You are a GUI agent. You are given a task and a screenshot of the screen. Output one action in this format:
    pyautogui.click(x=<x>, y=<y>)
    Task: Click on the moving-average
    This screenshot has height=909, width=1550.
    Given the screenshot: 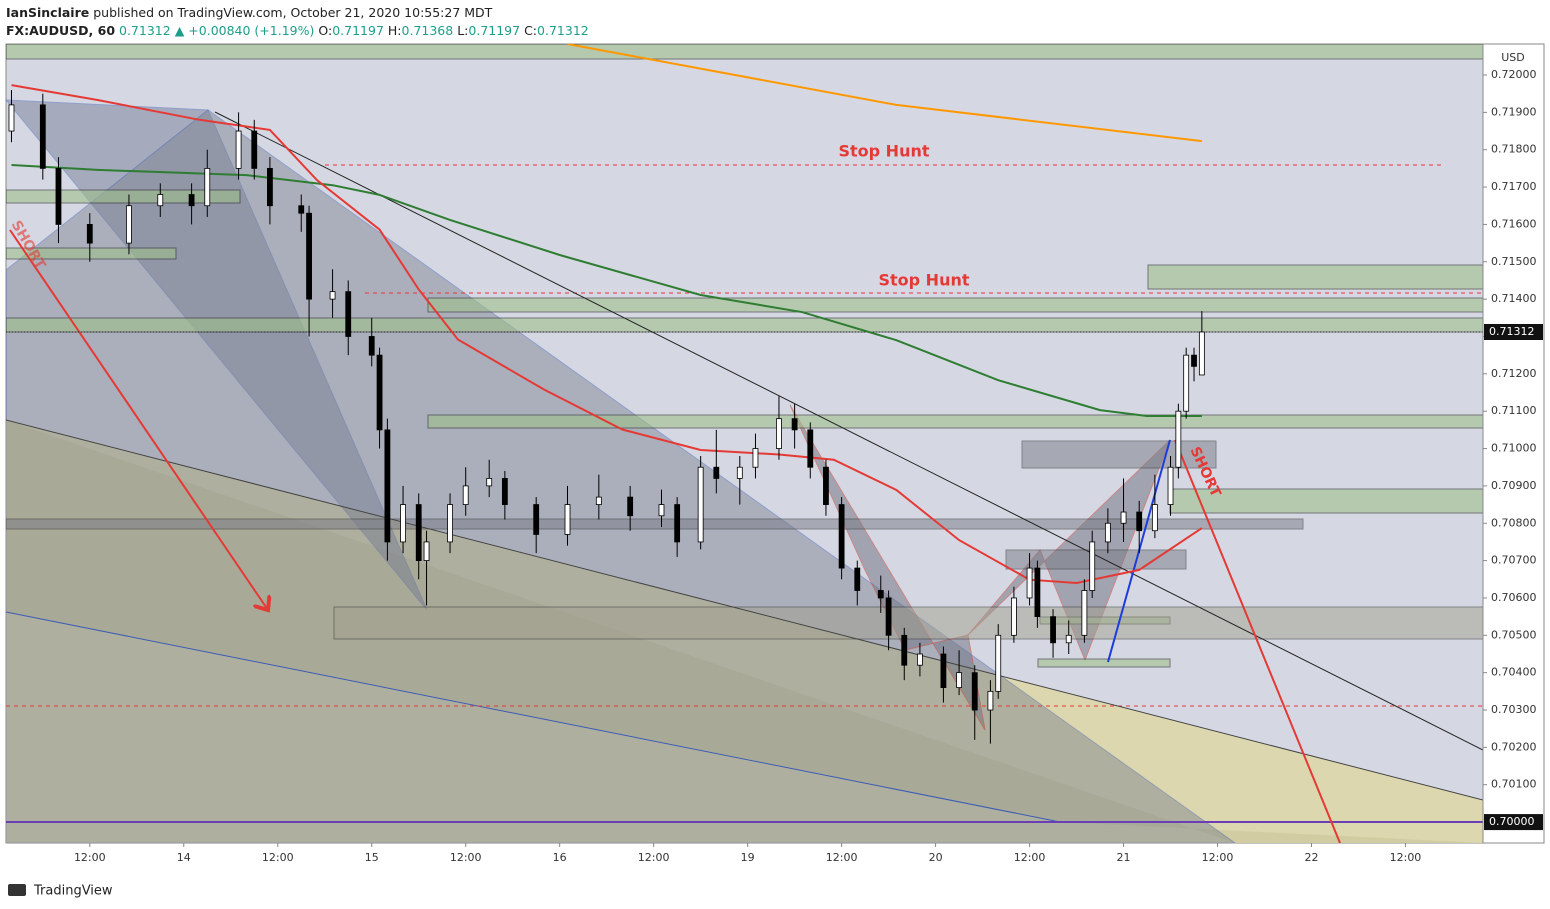 What is the action you would take?
    pyautogui.click(x=885, y=93)
    